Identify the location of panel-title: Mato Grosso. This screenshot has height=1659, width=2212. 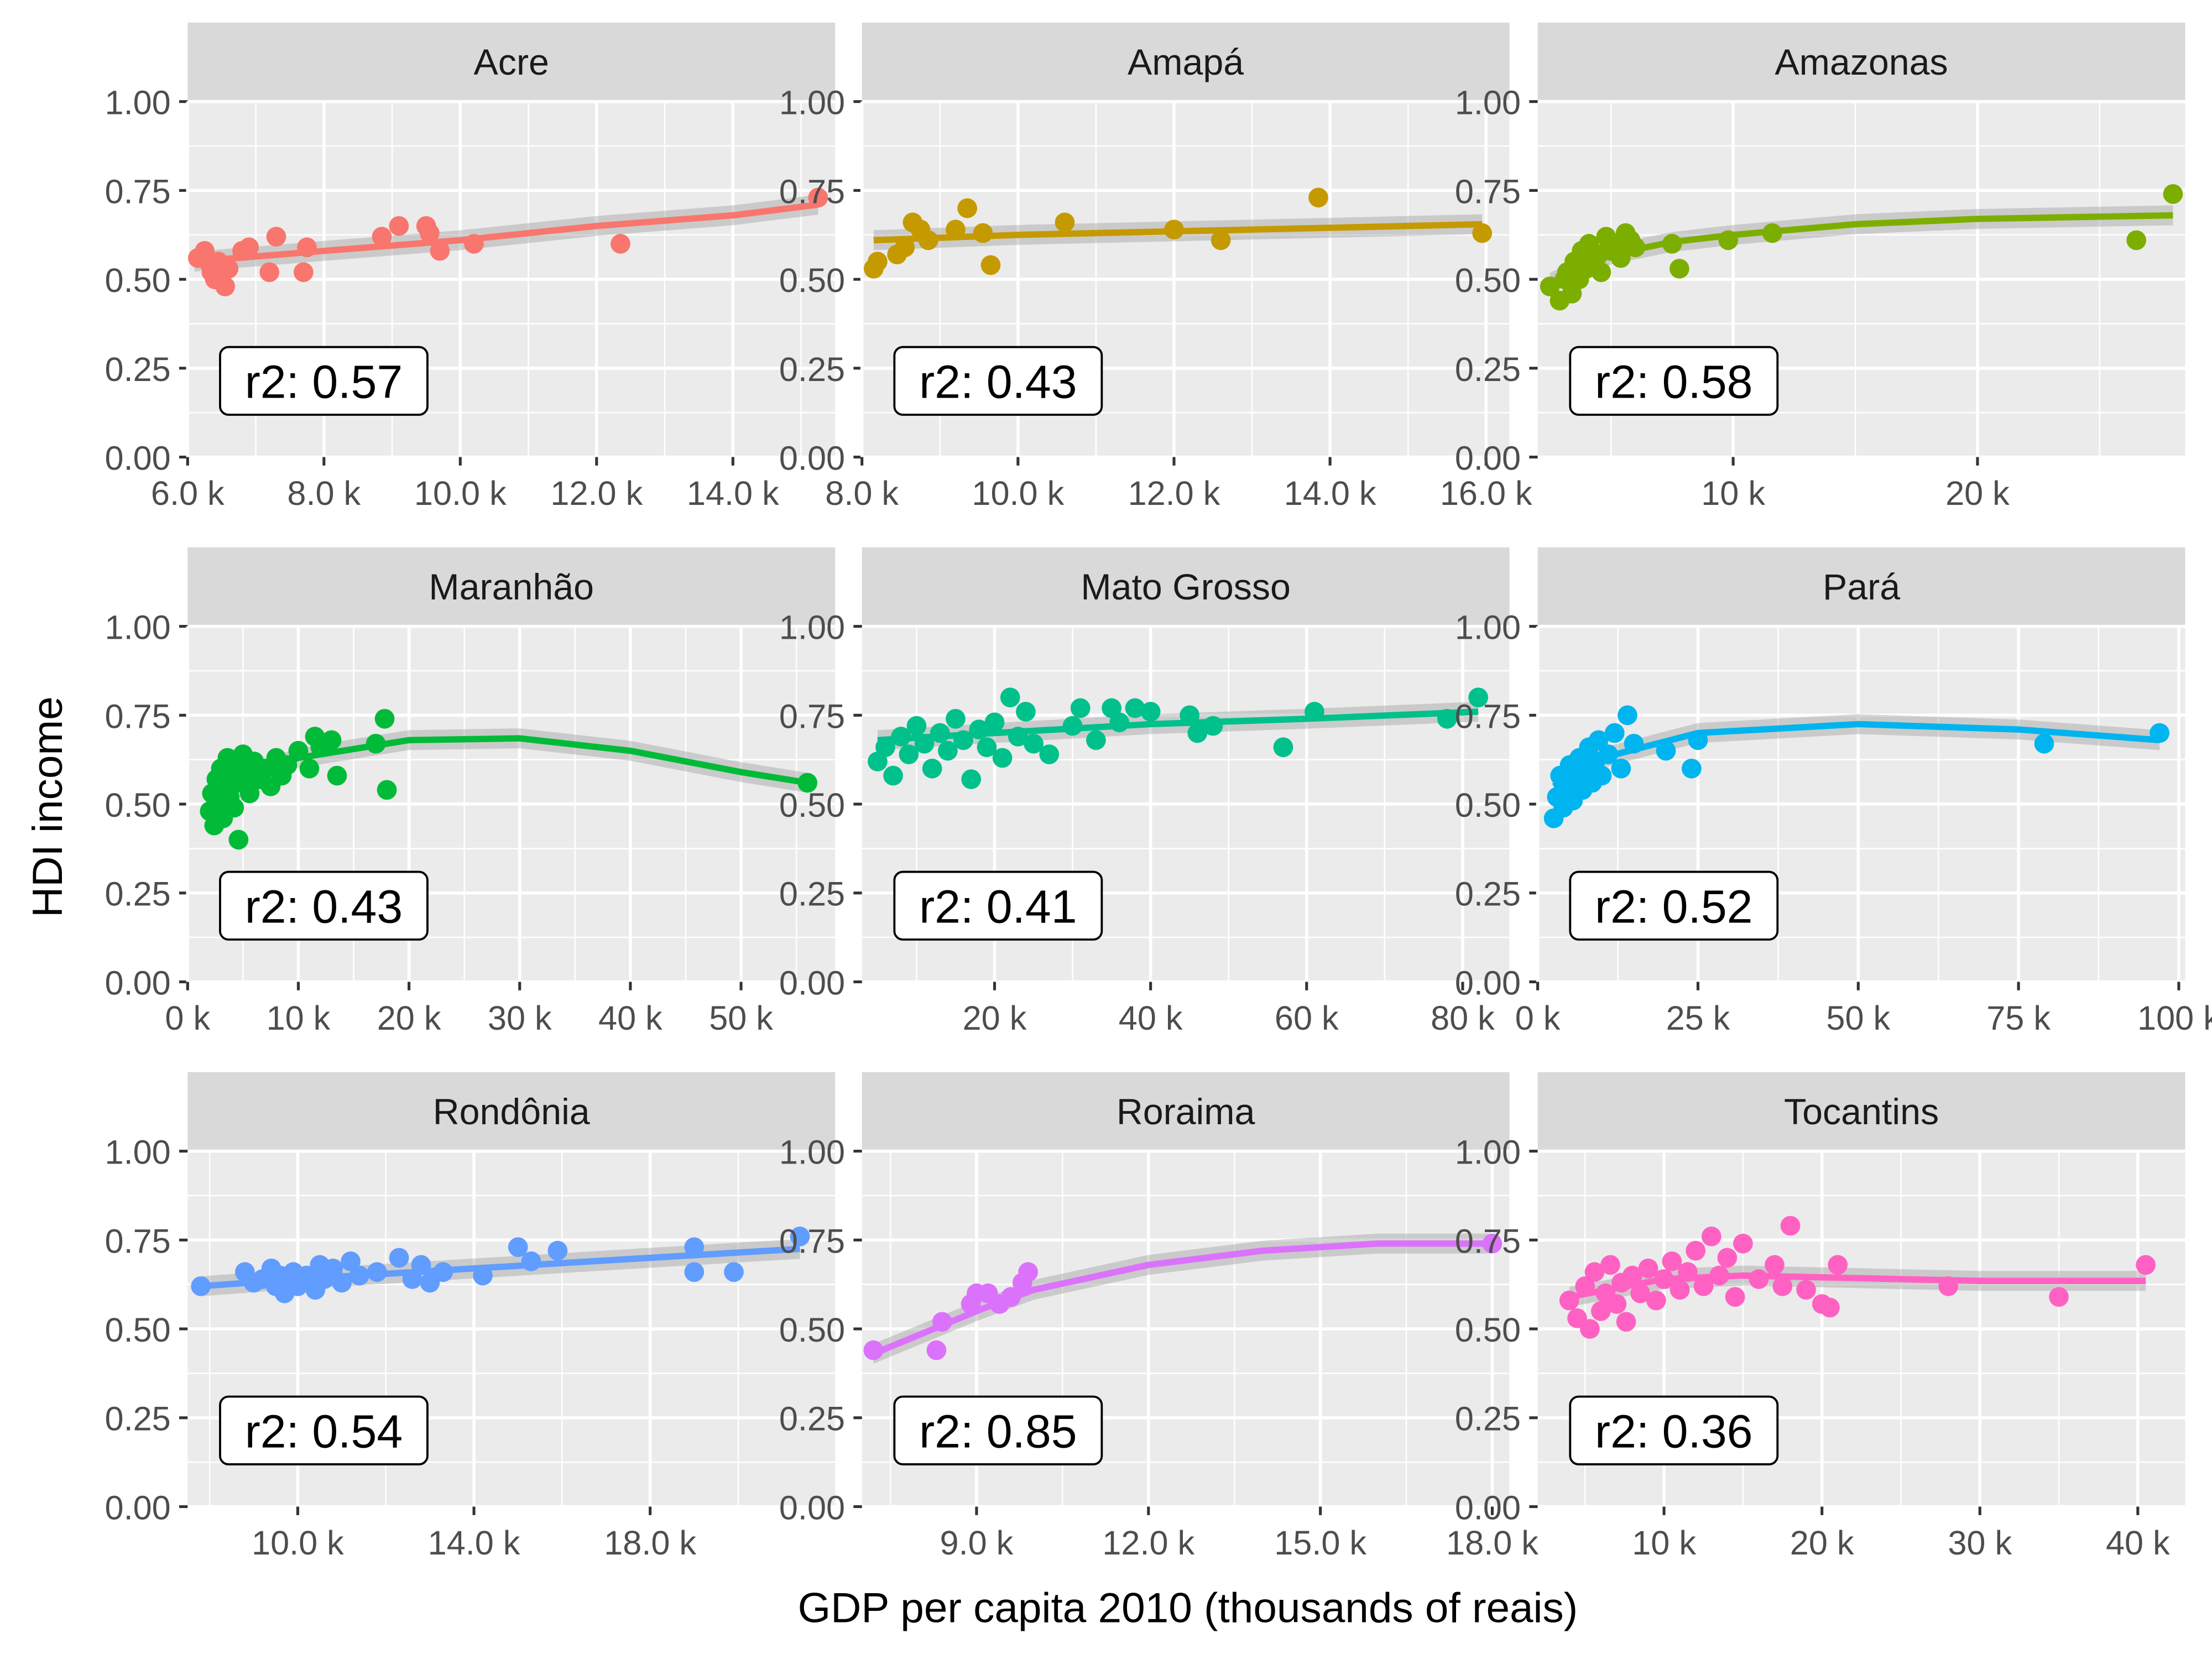
(1186, 587).